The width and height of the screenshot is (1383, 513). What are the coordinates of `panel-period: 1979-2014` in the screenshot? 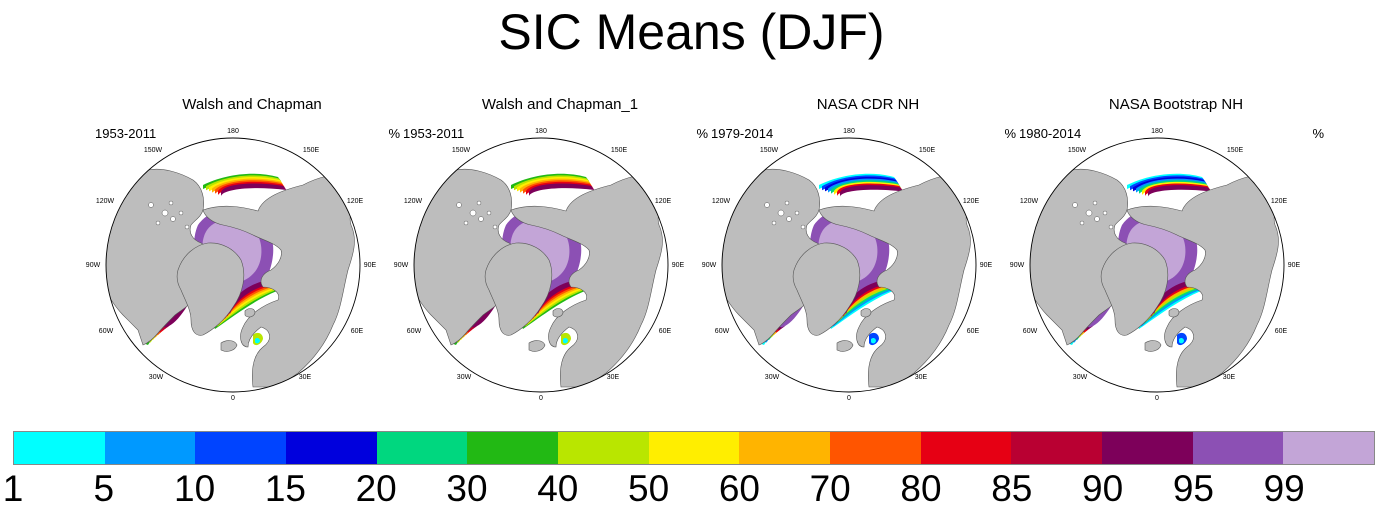 It's located at (742, 133).